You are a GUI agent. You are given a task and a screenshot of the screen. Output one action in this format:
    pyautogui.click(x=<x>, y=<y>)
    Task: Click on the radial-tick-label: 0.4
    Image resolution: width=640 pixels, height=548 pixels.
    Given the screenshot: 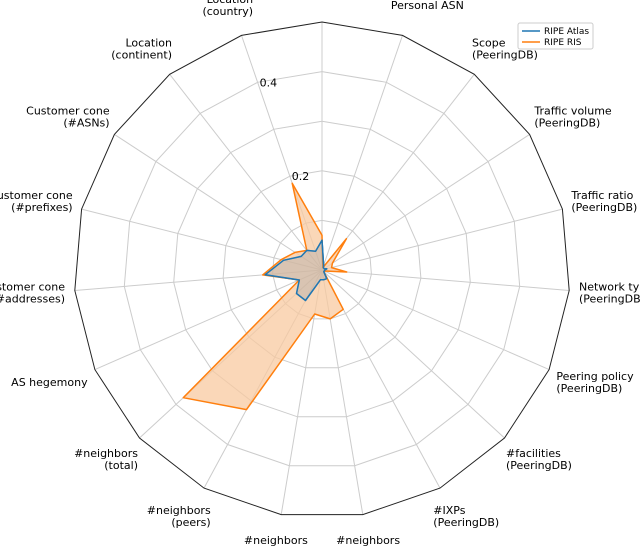 What is the action you would take?
    pyautogui.click(x=269, y=82)
    